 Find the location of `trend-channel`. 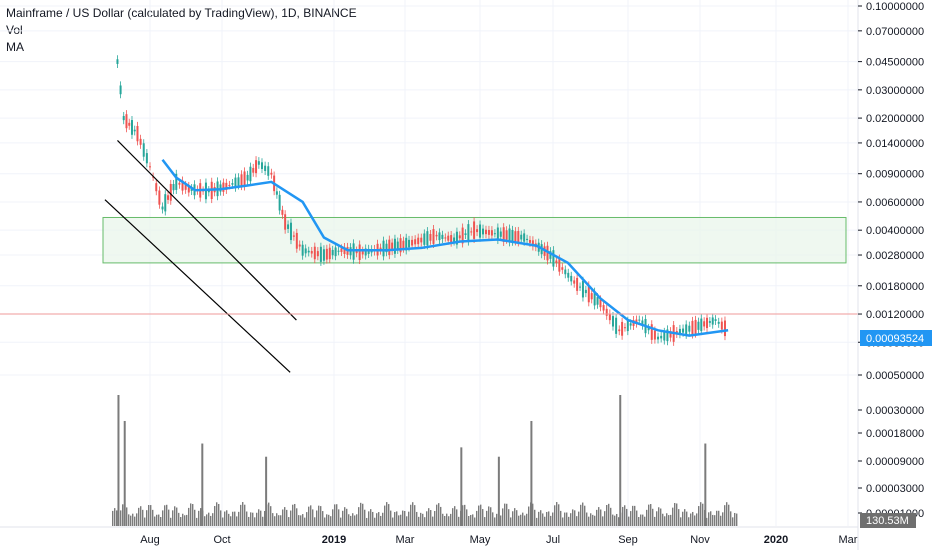

trend-channel is located at coordinates (200, 256).